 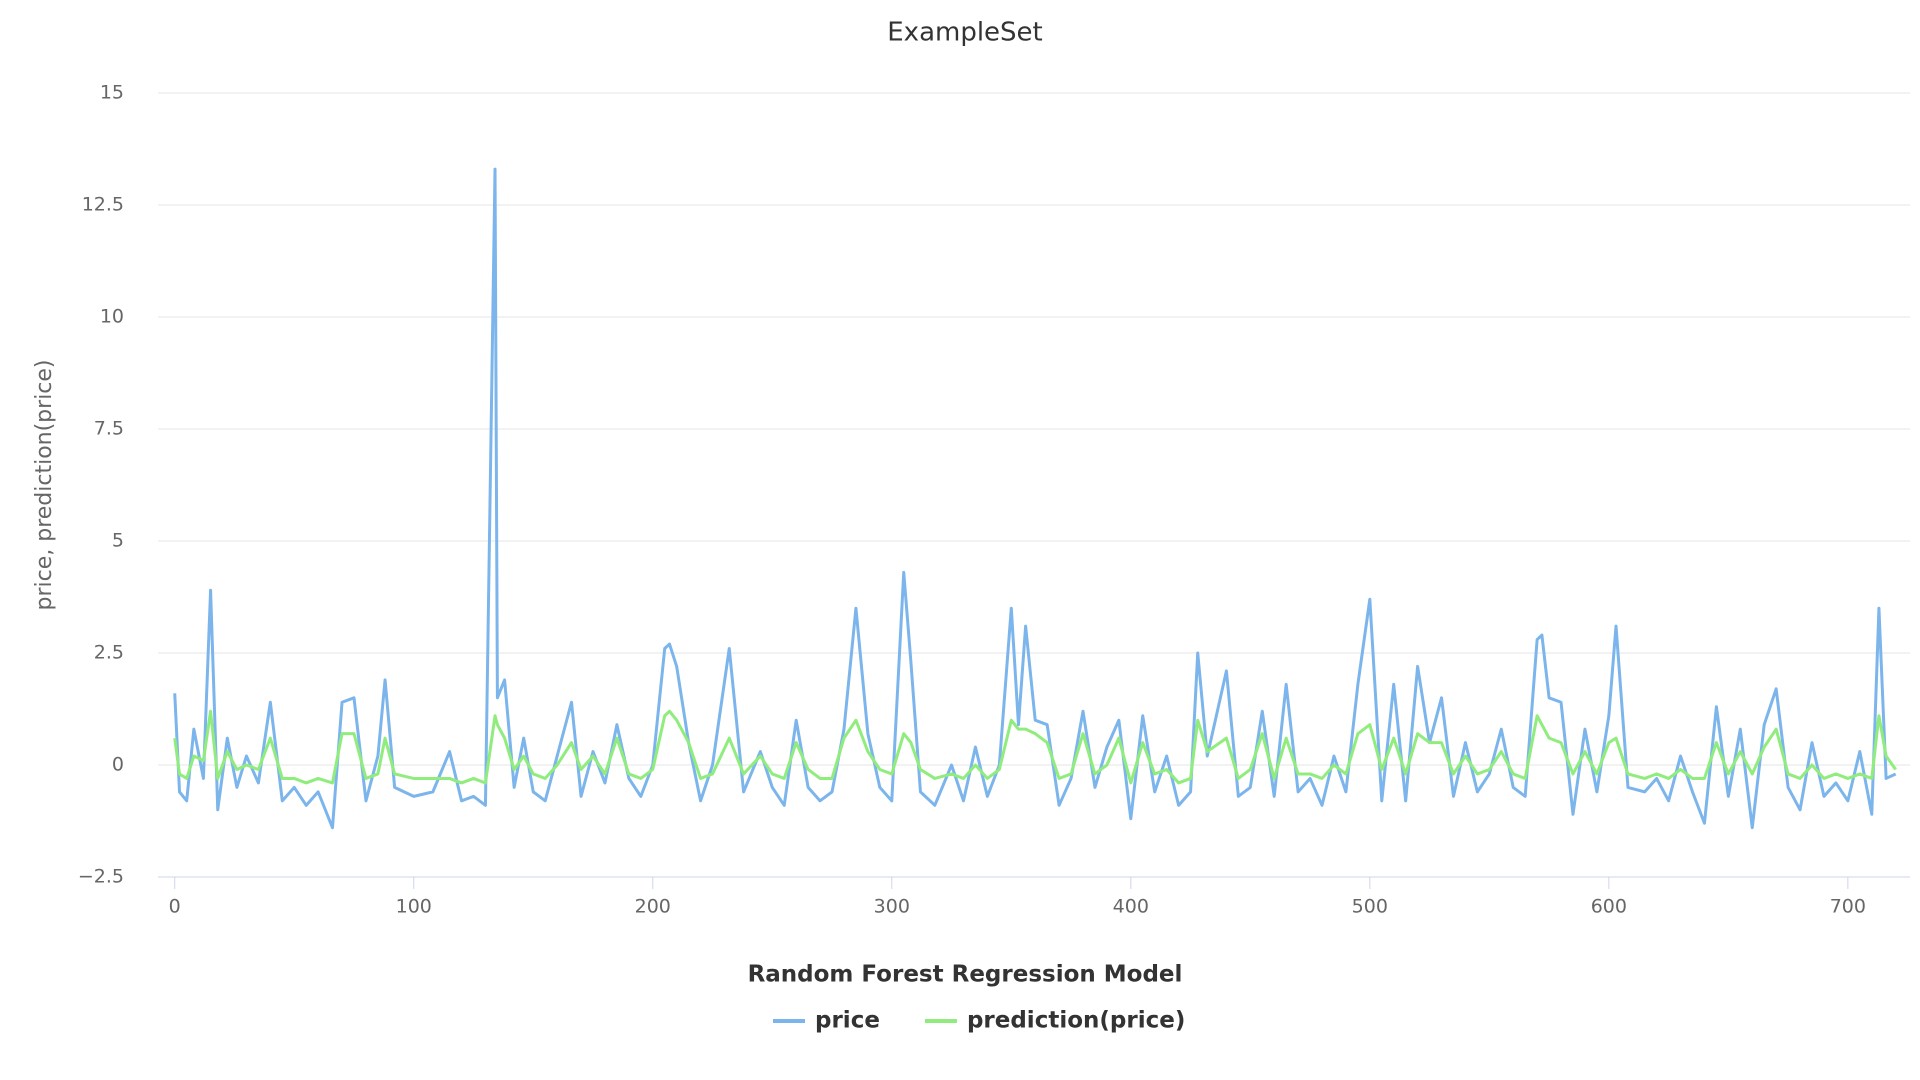 What do you see at coordinates (103, 205) in the screenshot?
I see `y-tick-label: 12.5` at bounding box center [103, 205].